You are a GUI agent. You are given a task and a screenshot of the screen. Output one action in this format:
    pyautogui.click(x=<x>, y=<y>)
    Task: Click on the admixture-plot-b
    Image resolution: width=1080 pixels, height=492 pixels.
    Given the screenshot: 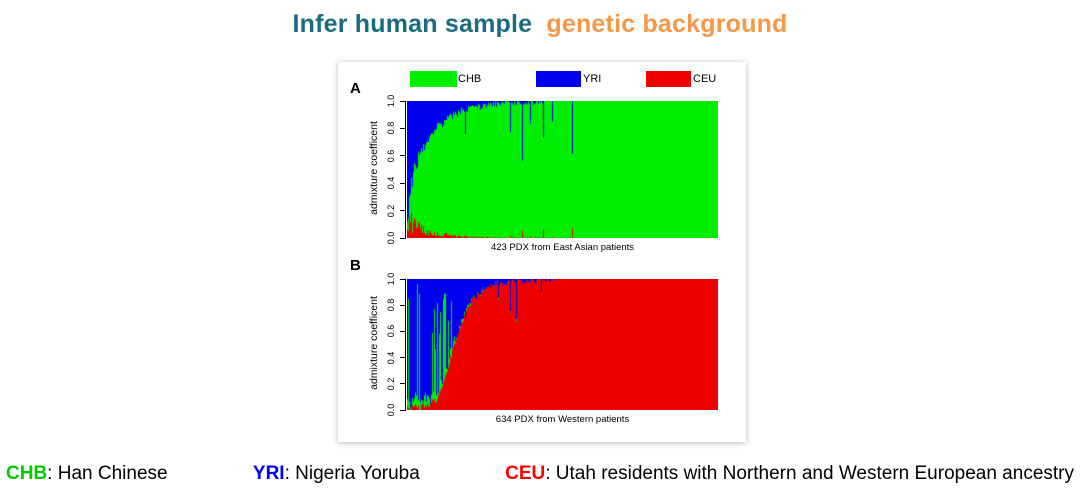 What is the action you would take?
    pyautogui.click(x=562, y=344)
    